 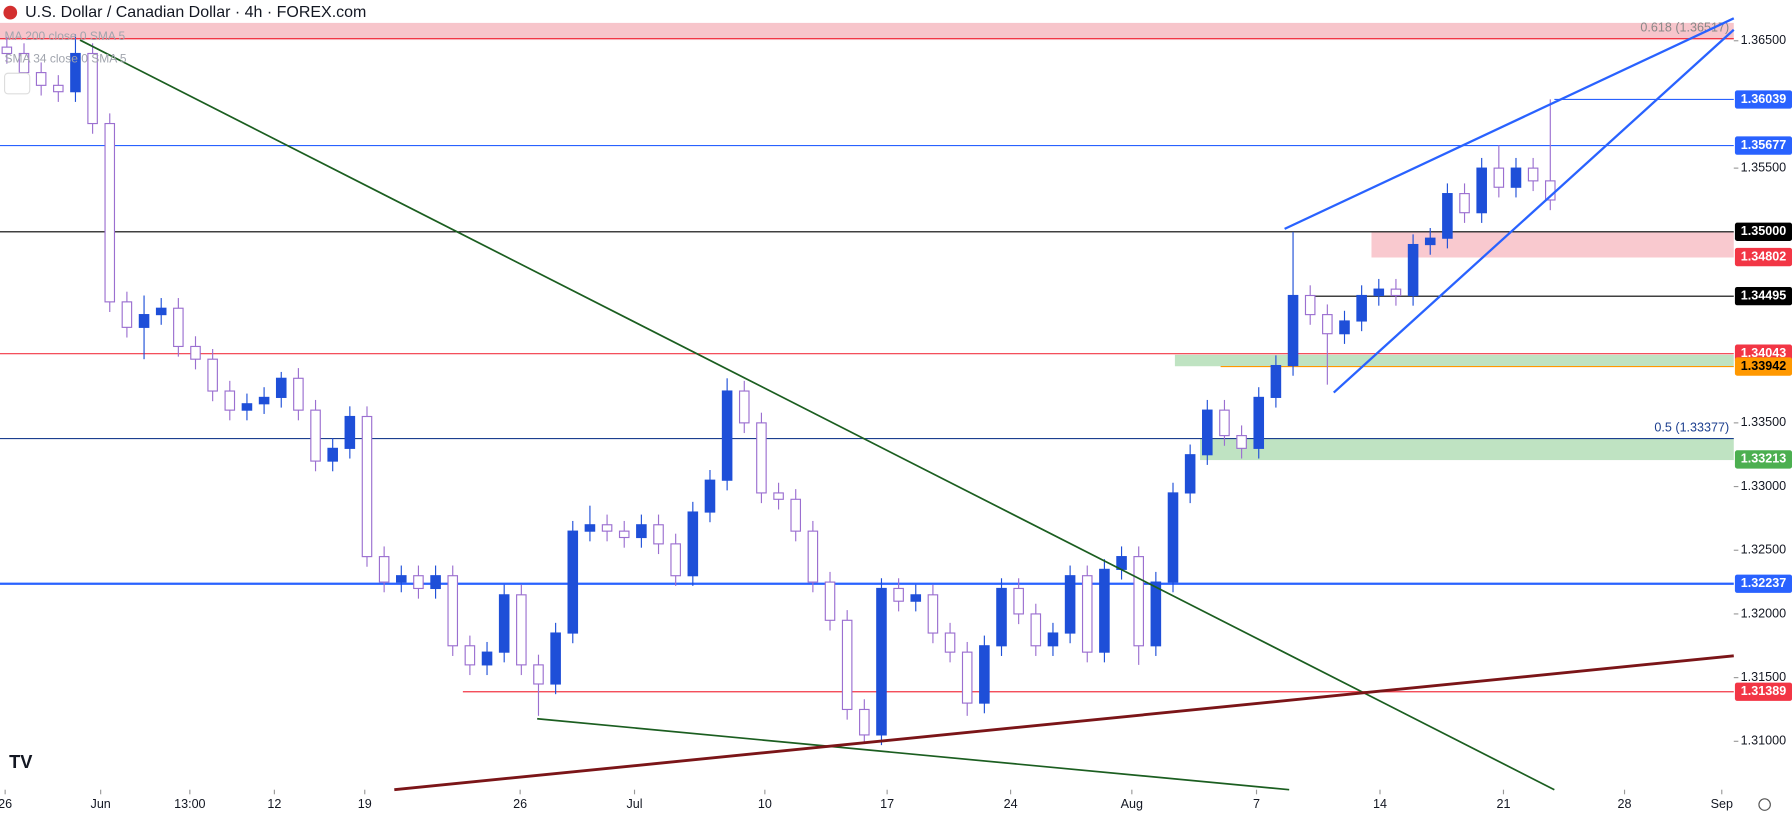 I want to click on resistance-zone, so click(x=867, y=31).